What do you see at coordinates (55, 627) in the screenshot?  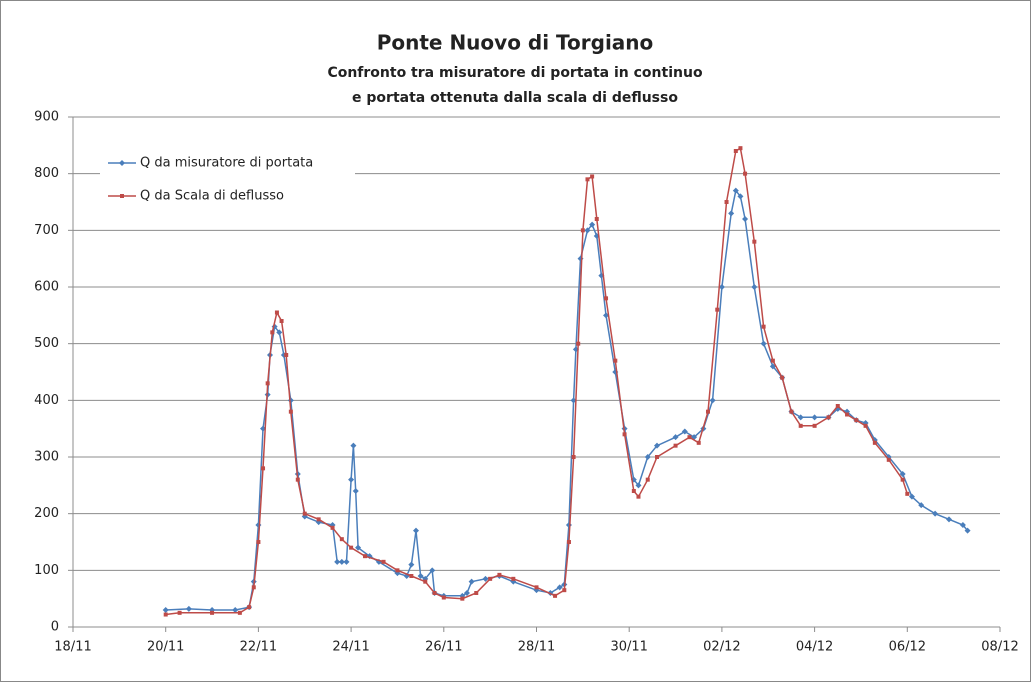 I see `y-tick-label: 0` at bounding box center [55, 627].